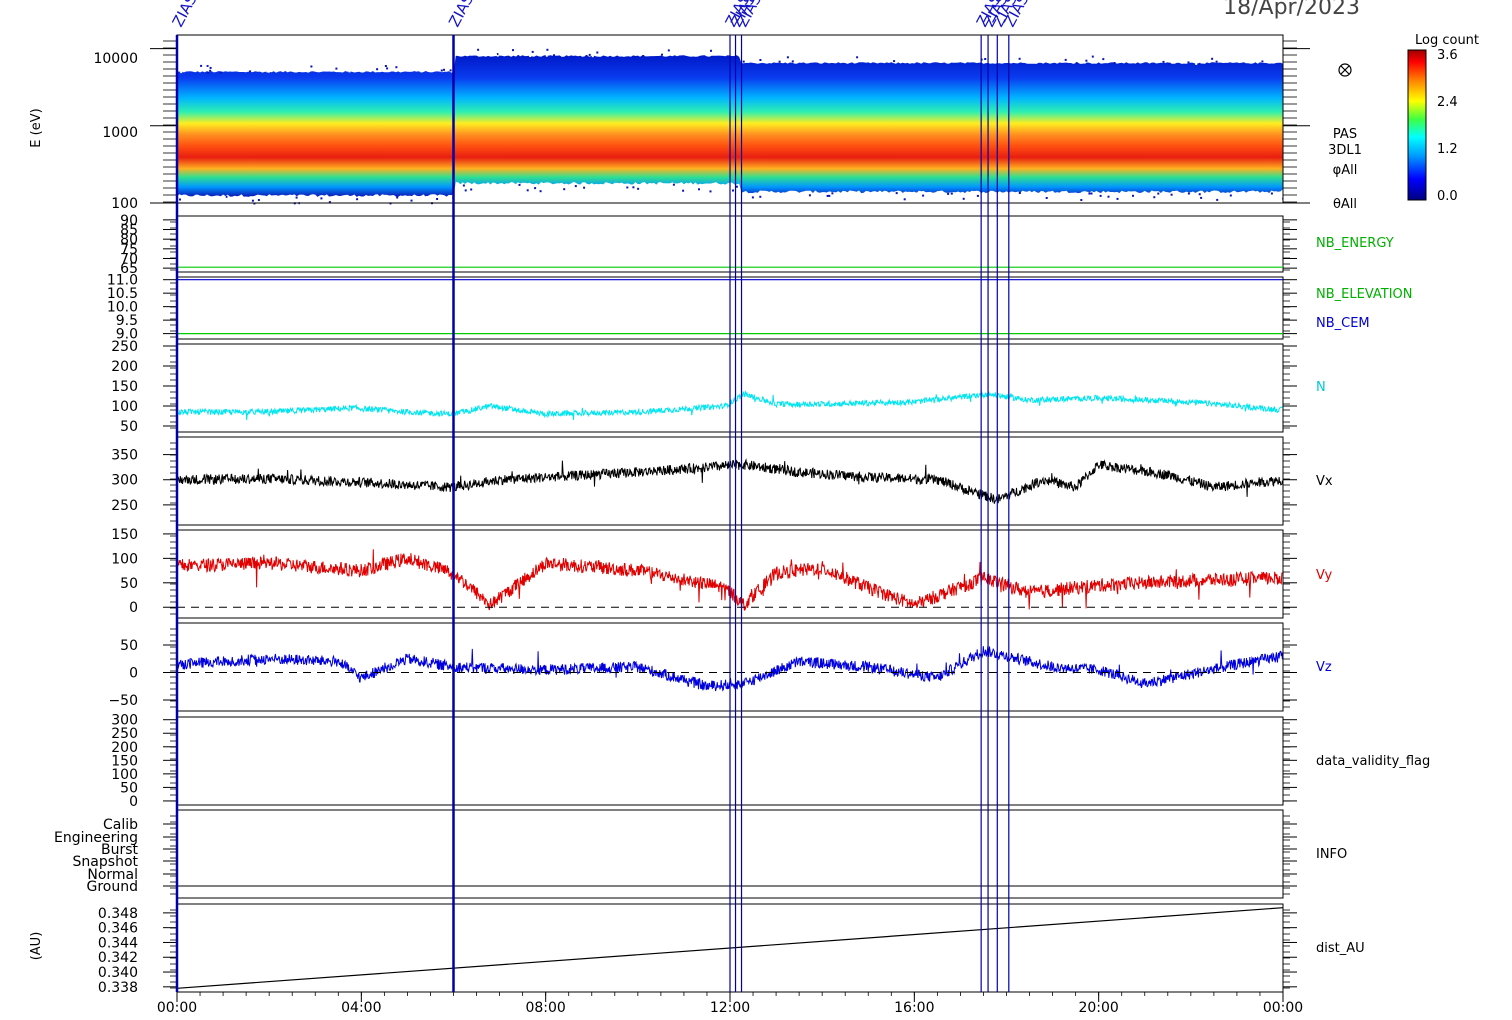 Image resolution: width=1512 pixels, height=1020 pixels. What do you see at coordinates (1447, 196) in the screenshot?
I see `colorbar-tick-label: 0.0` at bounding box center [1447, 196].